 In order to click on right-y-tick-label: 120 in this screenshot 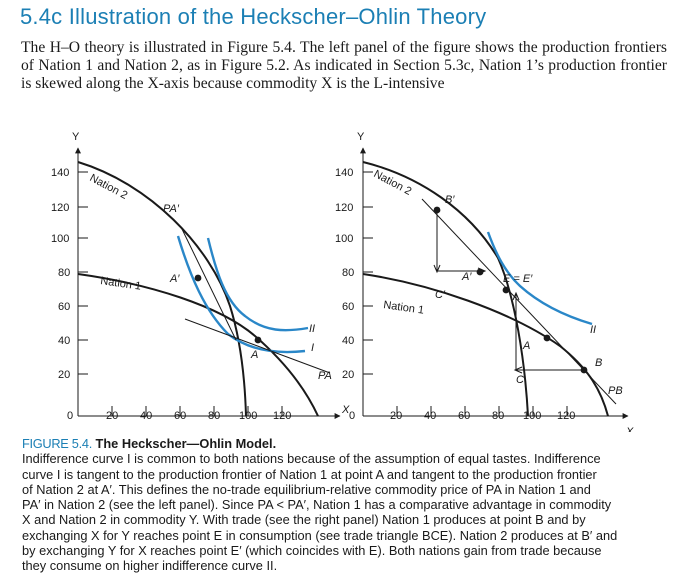, I will do `click(344, 208)`.